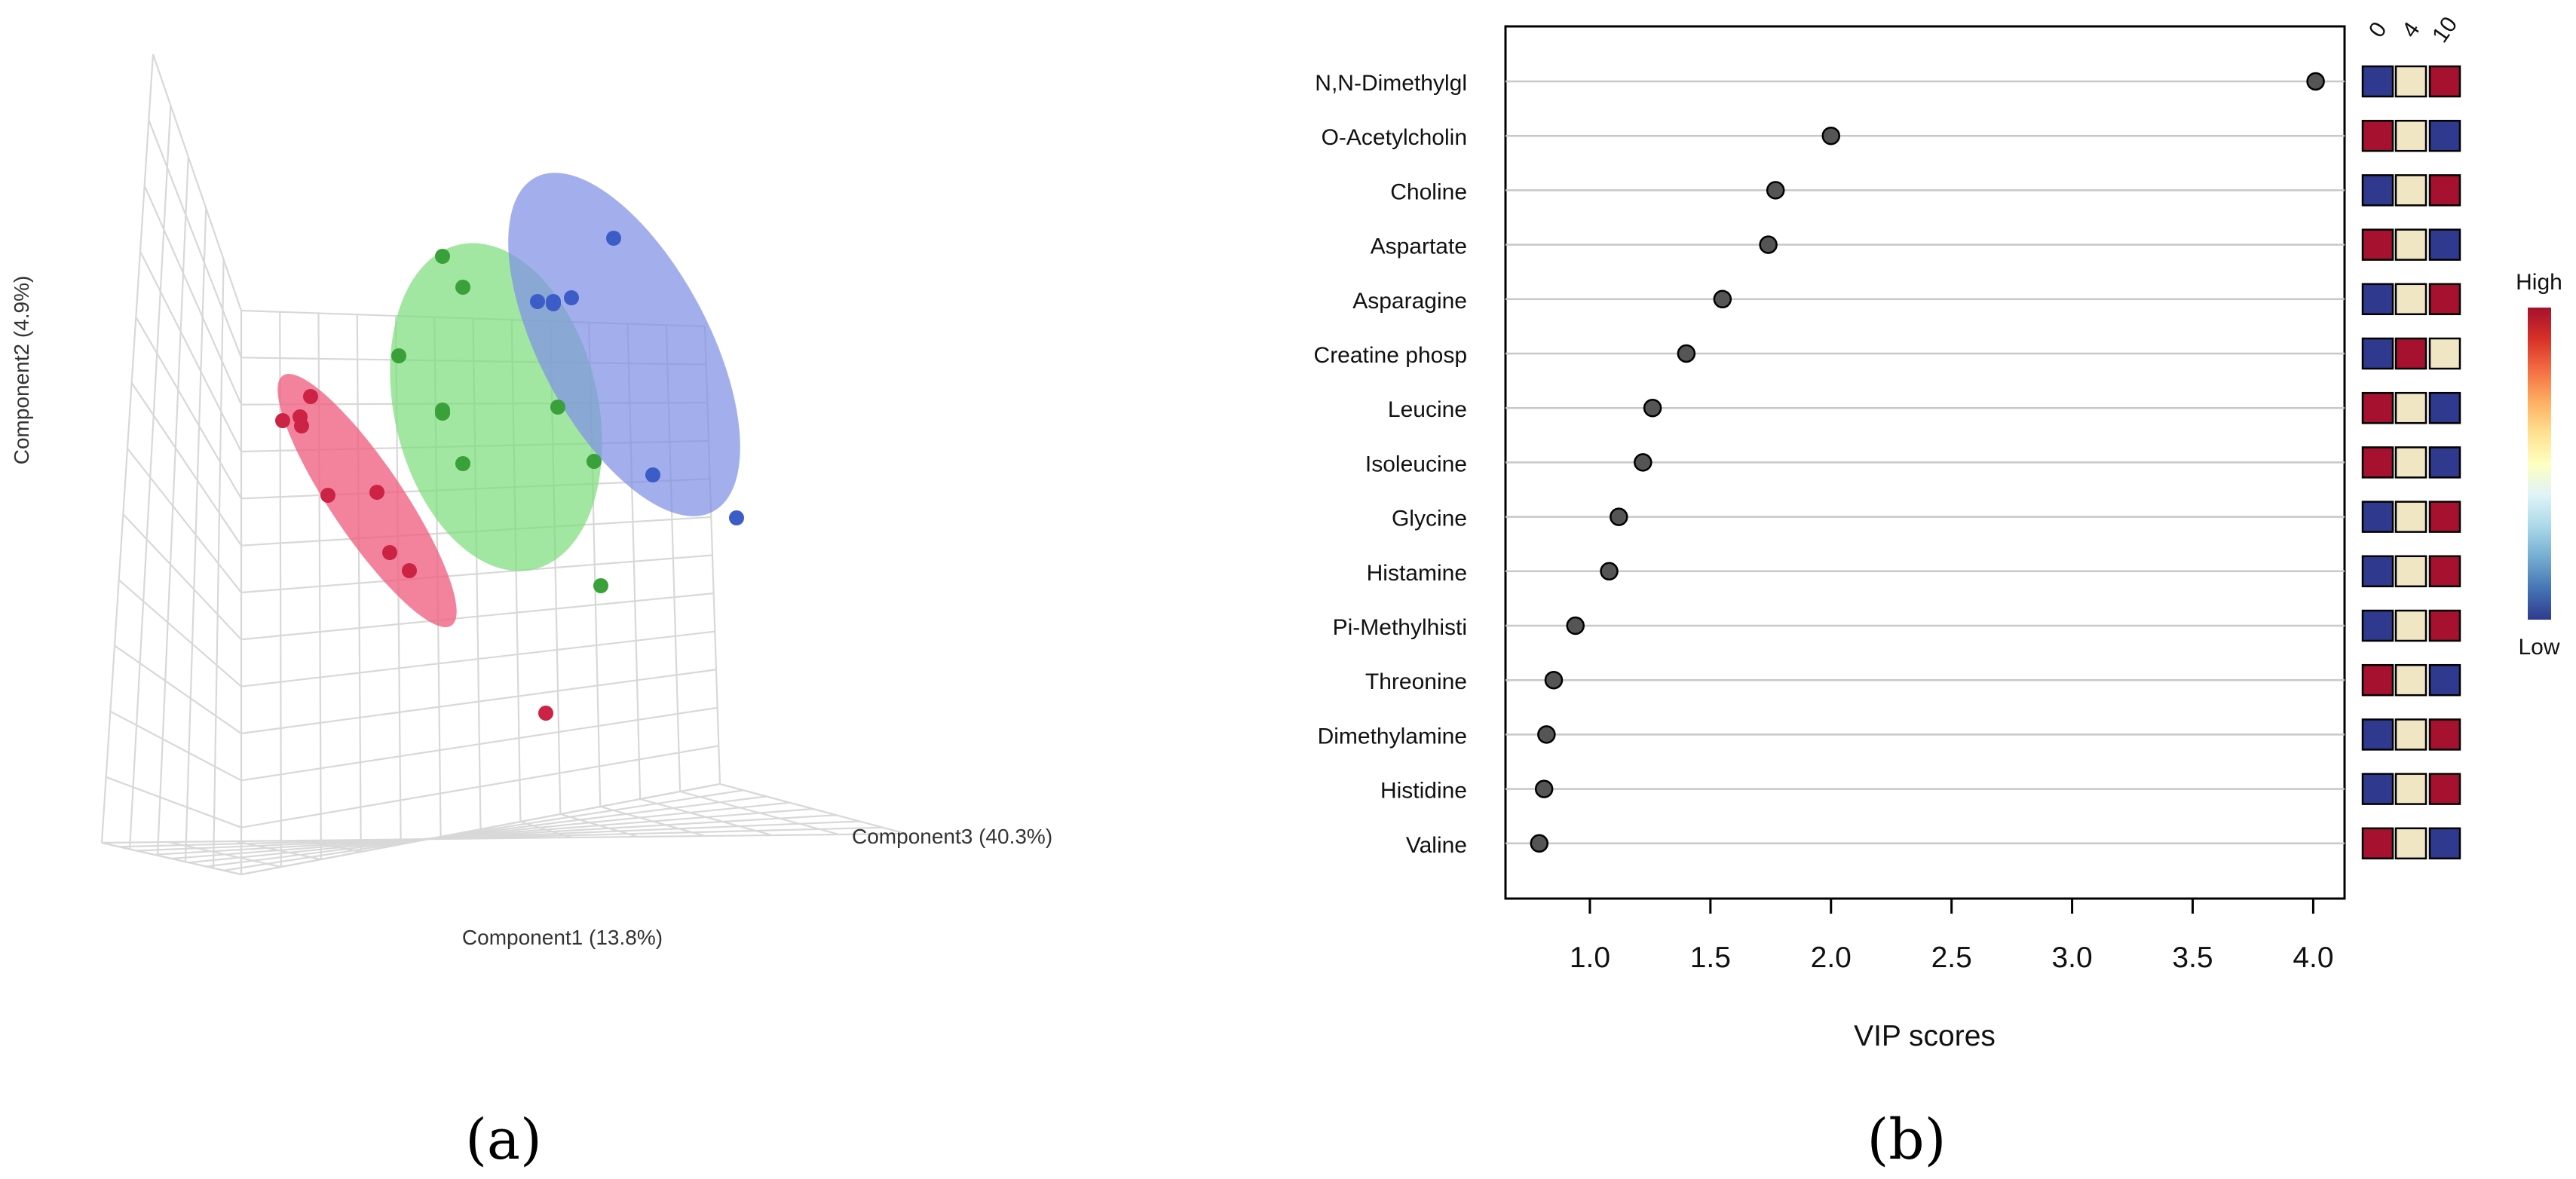  Describe the element at coordinates (2192, 958) in the screenshot. I see `x-tick-label: 3.5` at that location.